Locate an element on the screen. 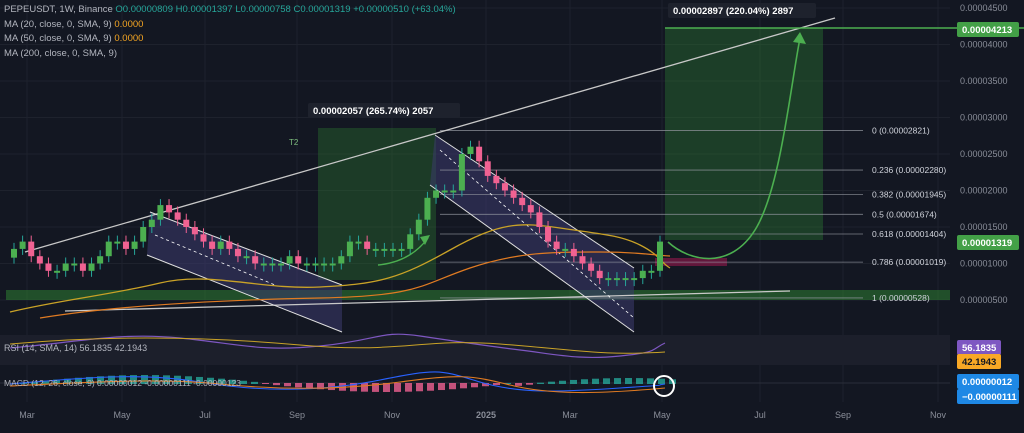  low-value: L0.00000758 is located at coordinates (263, 9).